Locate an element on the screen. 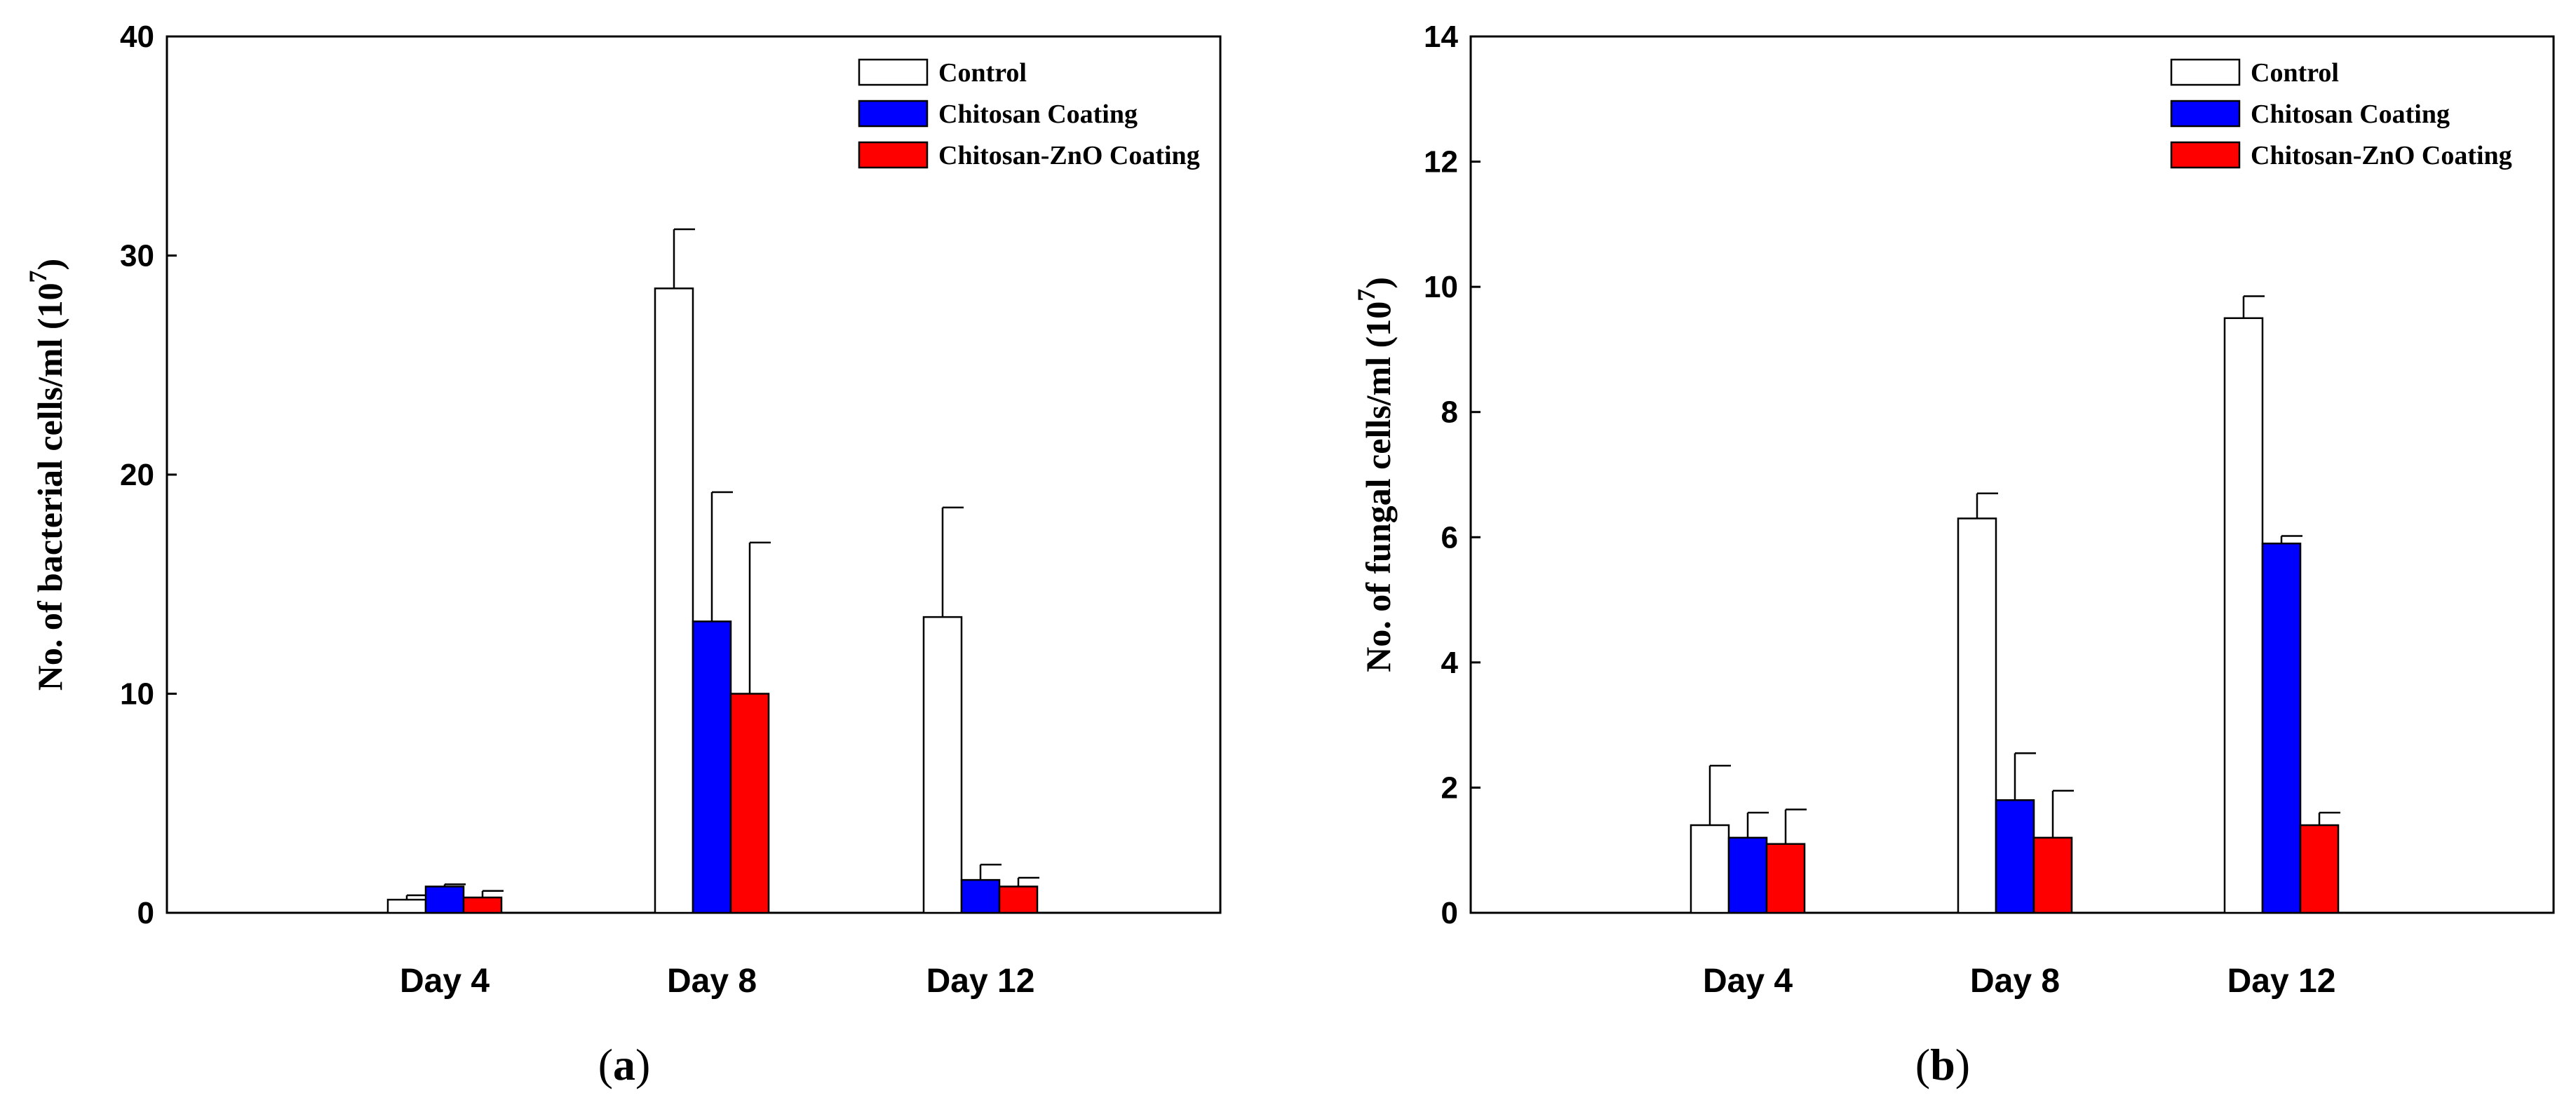  y-tick-label: 30 is located at coordinates (137, 256).